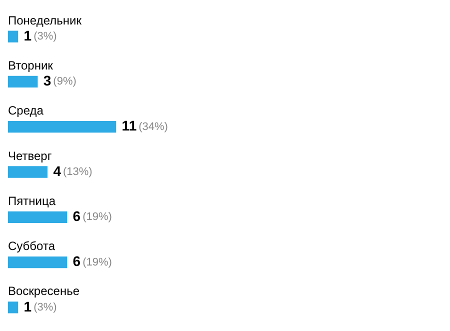 The height and width of the screenshot is (331, 450). What do you see at coordinates (31, 65) in the screenshot?
I see `y-tick-label: Вторник` at bounding box center [31, 65].